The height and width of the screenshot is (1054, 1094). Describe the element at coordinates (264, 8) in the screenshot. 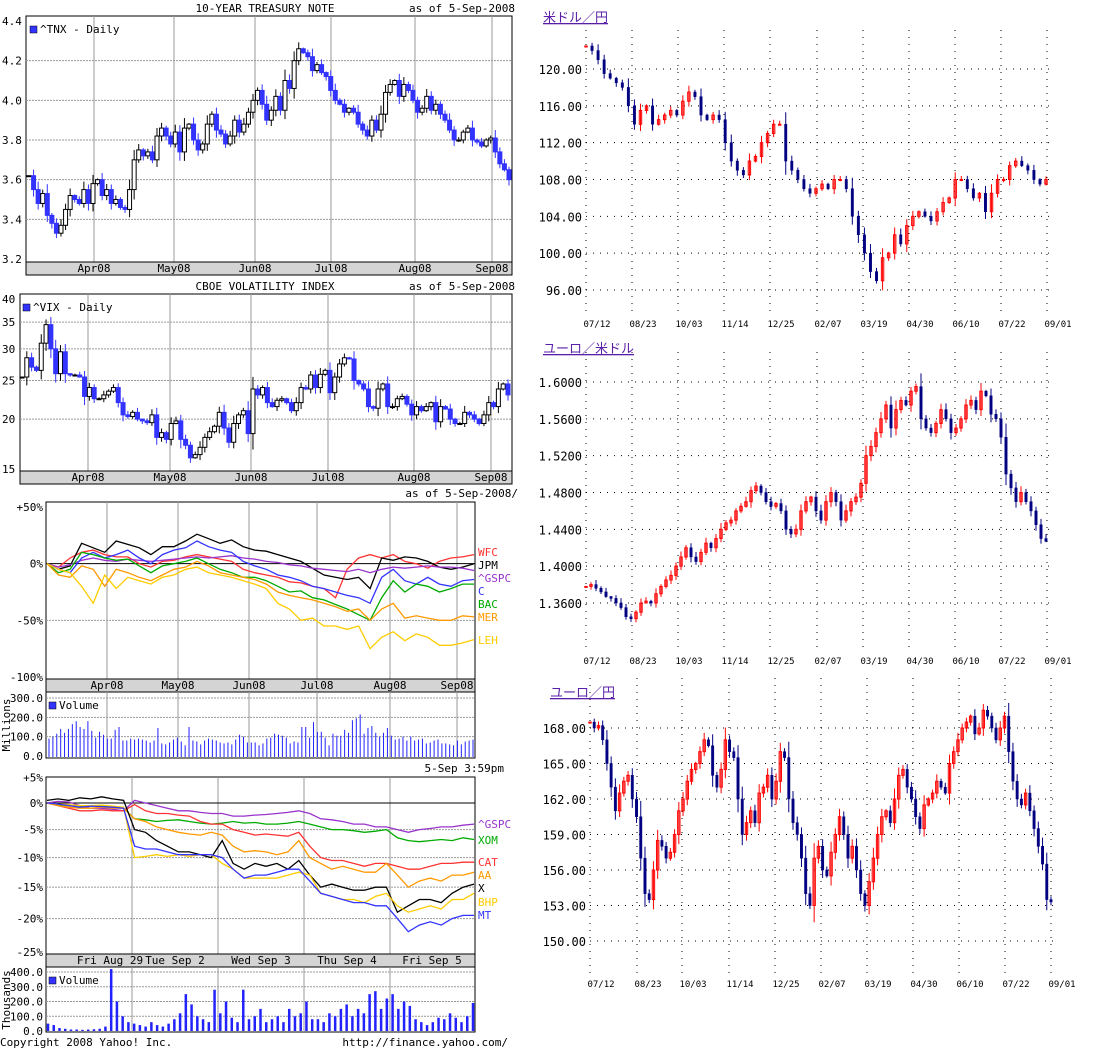

I see `chart-title: 10-YEAR TREASURY NOTE` at that location.